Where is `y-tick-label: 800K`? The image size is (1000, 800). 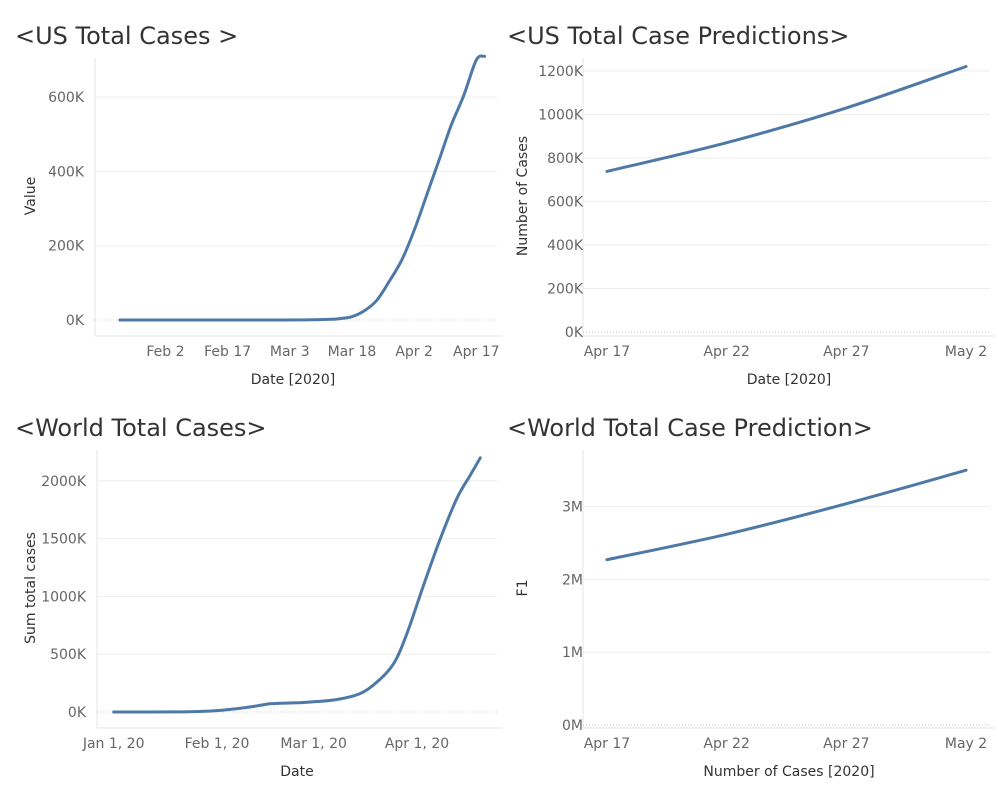
y-tick-label: 800K is located at coordinates (565, 159).